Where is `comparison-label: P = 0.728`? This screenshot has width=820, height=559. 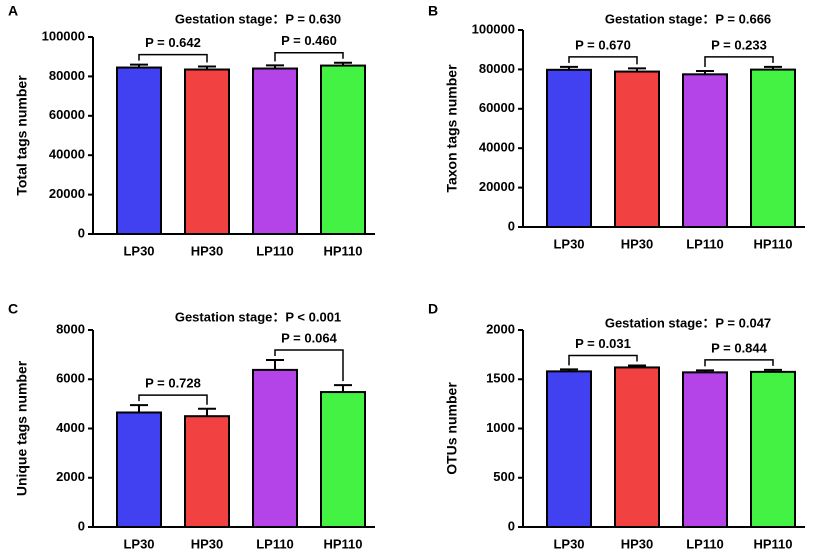
comparison-label: P = 0.728 is located at coordinates (173, 383).